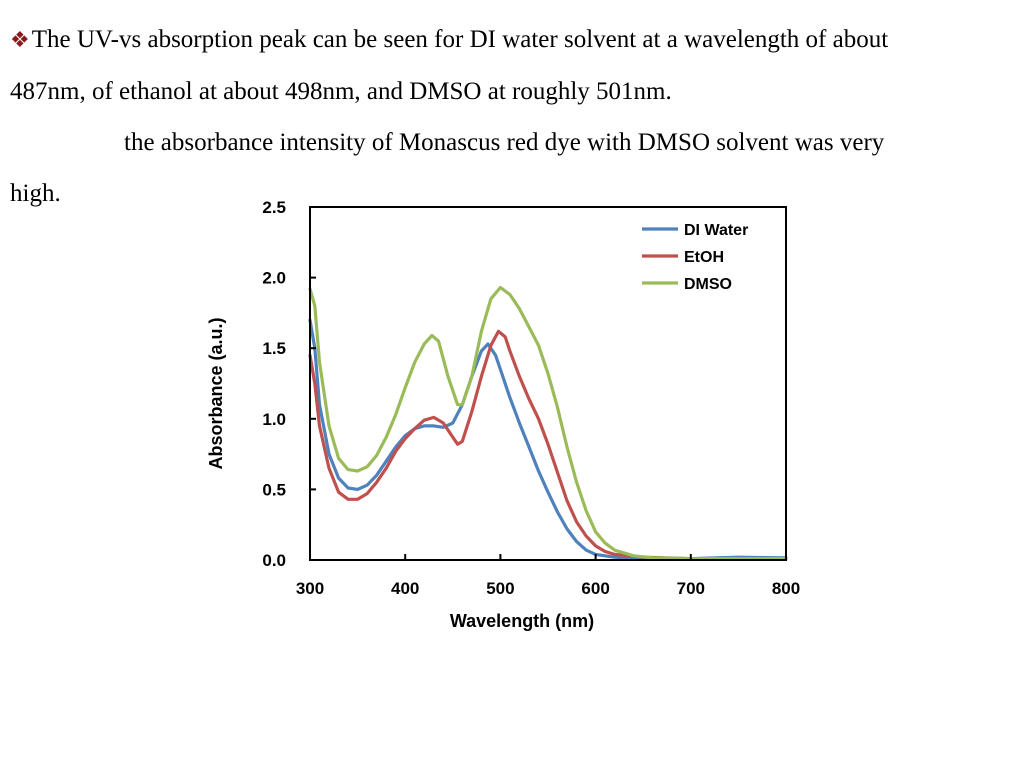 The height and width of the screenshot is (768, 1024). I want to click on x-tick-label-700: 700, so click(691, 588).